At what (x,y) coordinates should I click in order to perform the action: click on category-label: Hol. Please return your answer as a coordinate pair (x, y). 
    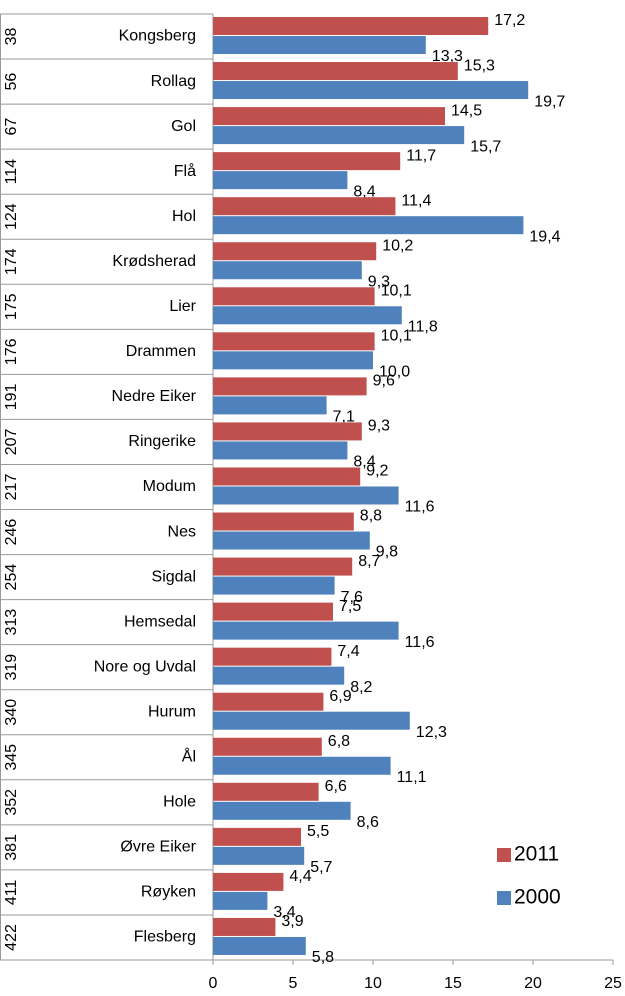
    Looking at the image, I should click on (184, 216).